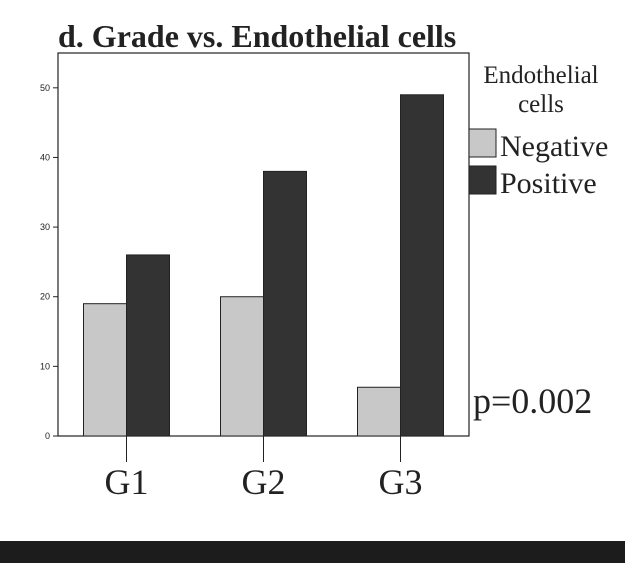 Image resolution: width=625 pixels, height=563 pixels. What do you see at coordinates (45, 297) in the screenshot?
I see `y-tick-label: 20` at bounding box center [45, 297].